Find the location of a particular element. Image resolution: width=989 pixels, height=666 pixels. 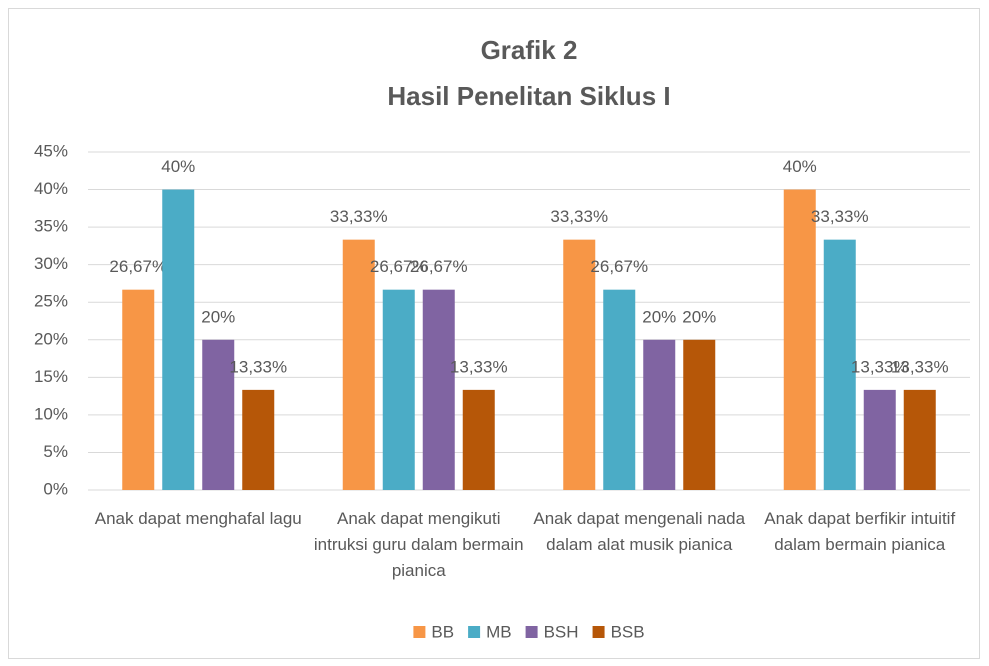

legend-label: BSB is located at coordinates (628, 631).